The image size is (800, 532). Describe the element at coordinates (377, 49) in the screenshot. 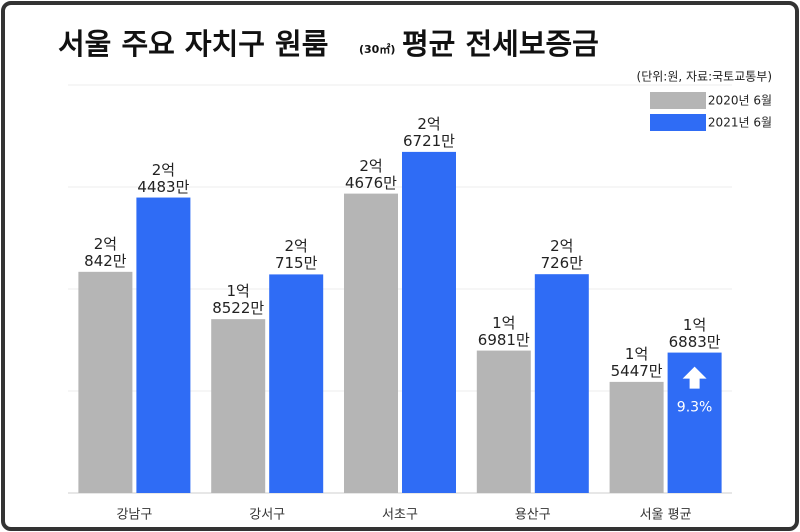

I see `chart-title-note: (30㎡)` at that location.